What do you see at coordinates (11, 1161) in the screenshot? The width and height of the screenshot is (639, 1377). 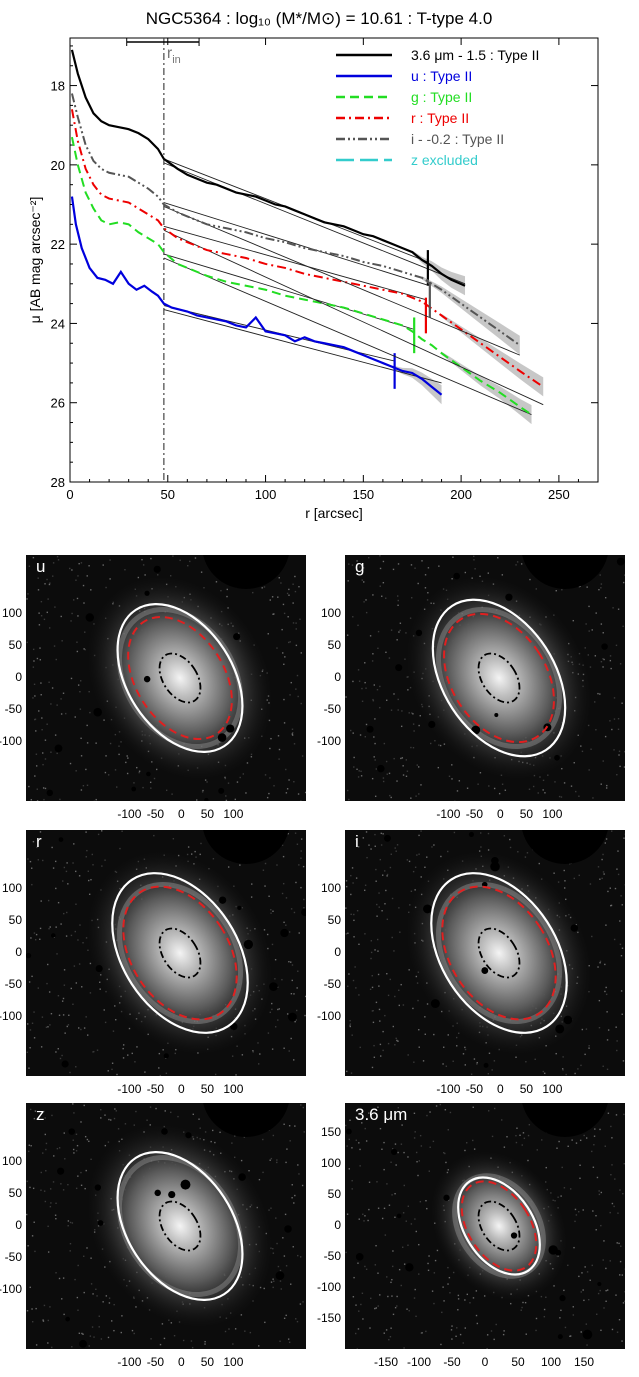 I see `panel-y-tick-label: 100` at bounding box center [11, 1161].